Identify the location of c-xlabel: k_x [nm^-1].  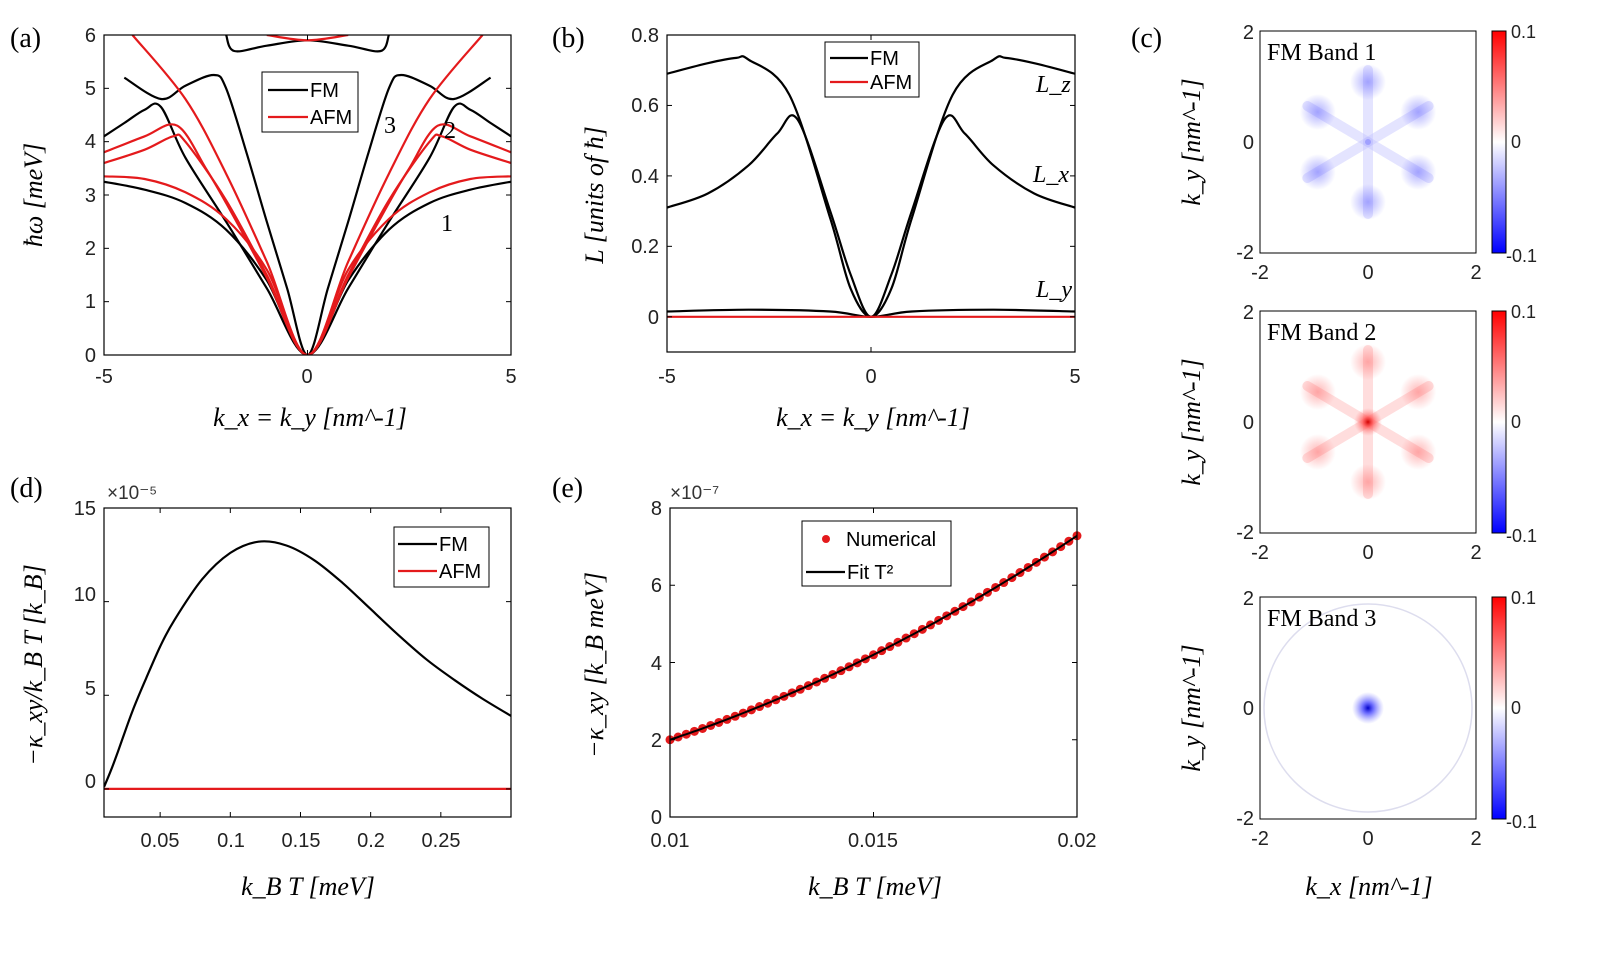
(1368, 886).